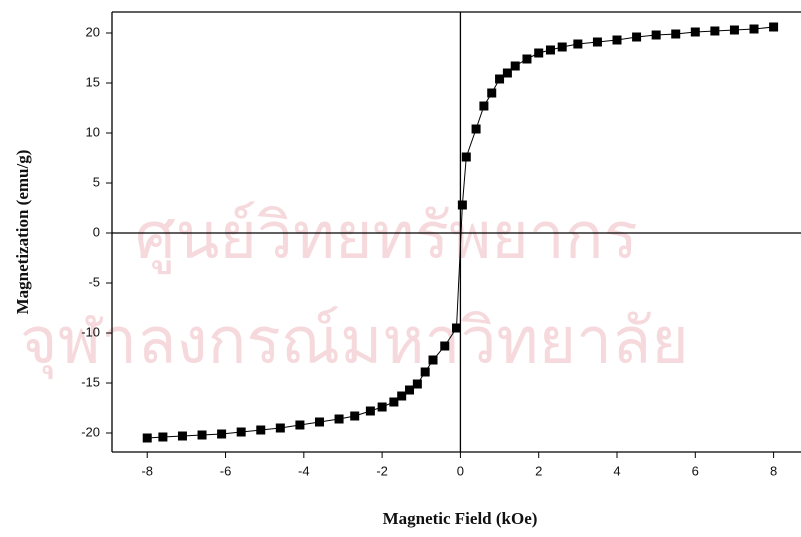  I want to click on x-tick-label: -2, so click(382, 470).